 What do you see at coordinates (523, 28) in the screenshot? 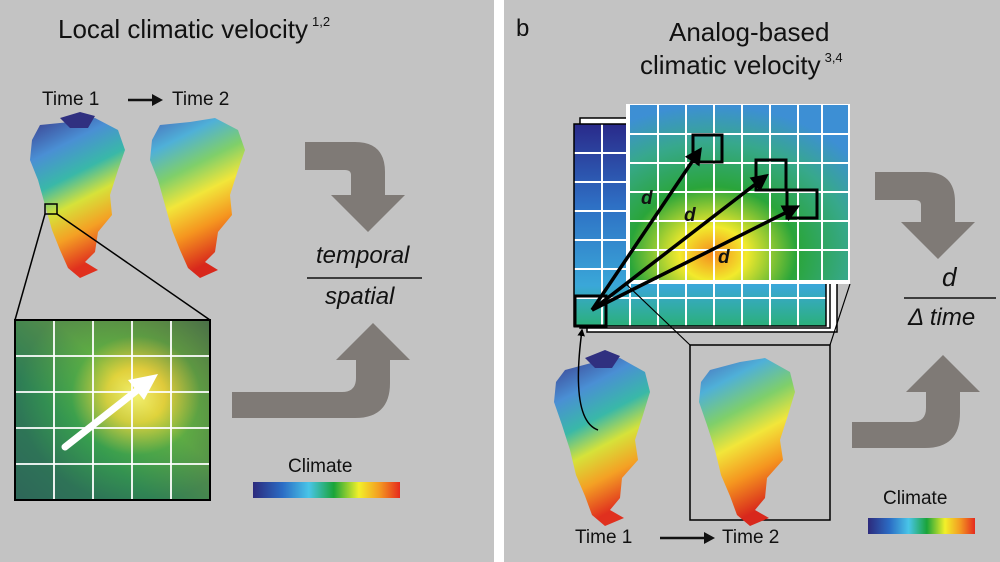
I see `panel-b-letter: b` at bounding box center [523, 28].